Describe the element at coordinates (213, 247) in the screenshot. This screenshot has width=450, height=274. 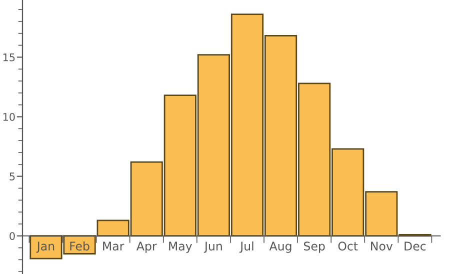
I see `x-tick-label: Jun` at that location.